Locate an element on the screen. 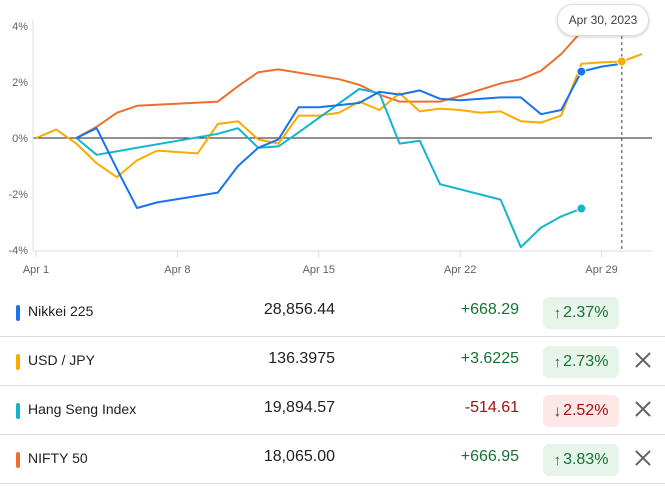  table-row: Nikkei 225 28,856.44 +668.29 ↑ 2.37% is located at coordinates (332, 312).